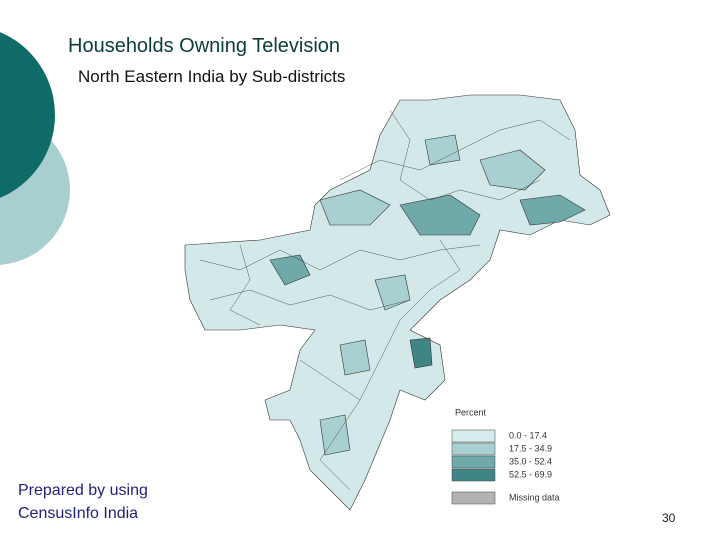  I want to click on subtitle: North Eastern India by Sub-districts, so click(211, 76).